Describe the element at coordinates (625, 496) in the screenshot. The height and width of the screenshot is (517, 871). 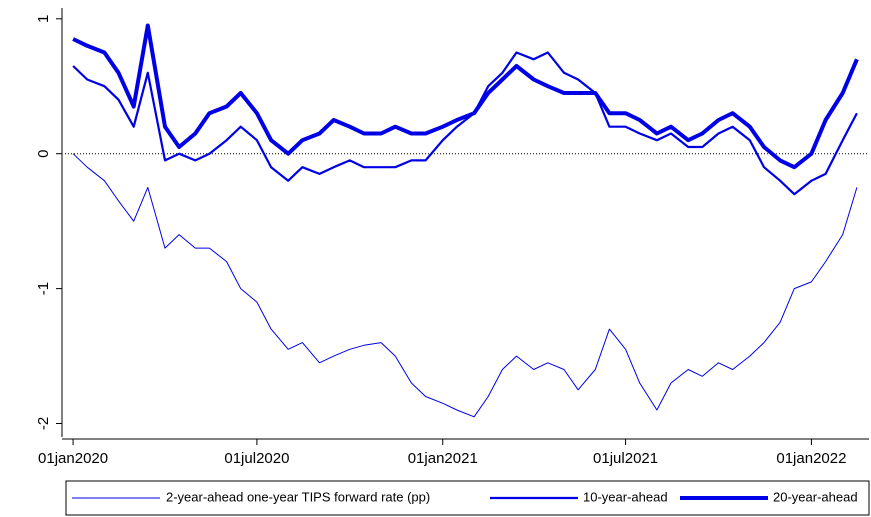
I see `legend-label: 10-year-ahead` at that location.